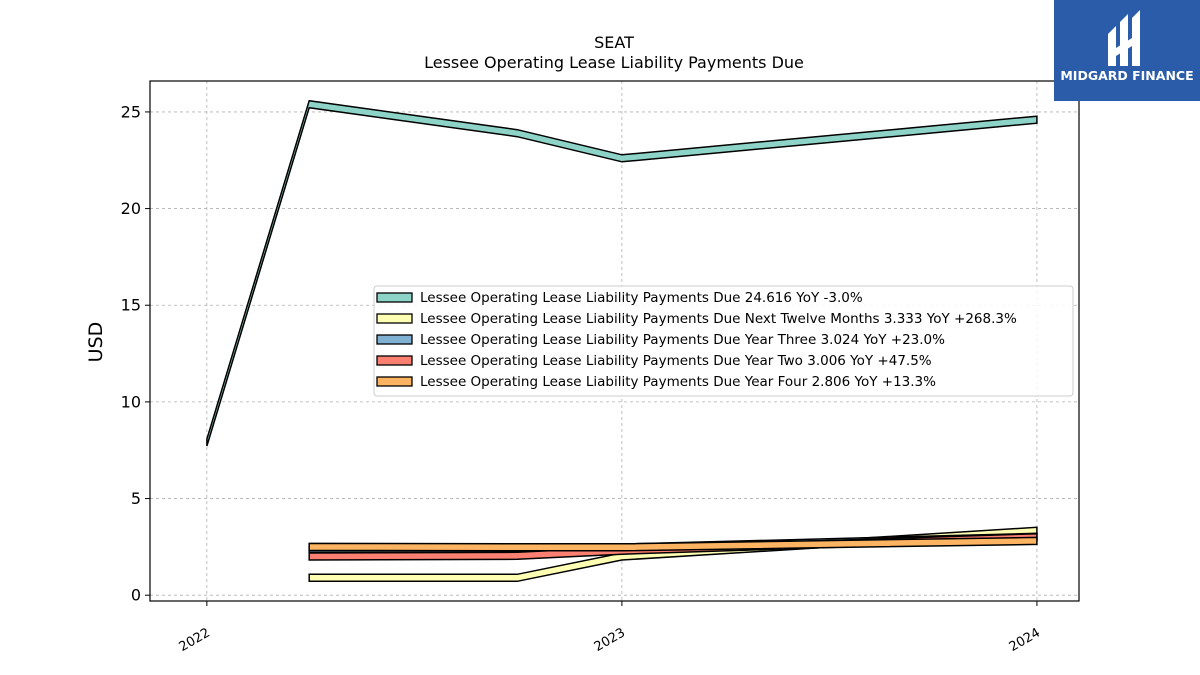 This screenshot has width=1200, height=675. I want to click on y-axis-label: USD, so click(96, 342).